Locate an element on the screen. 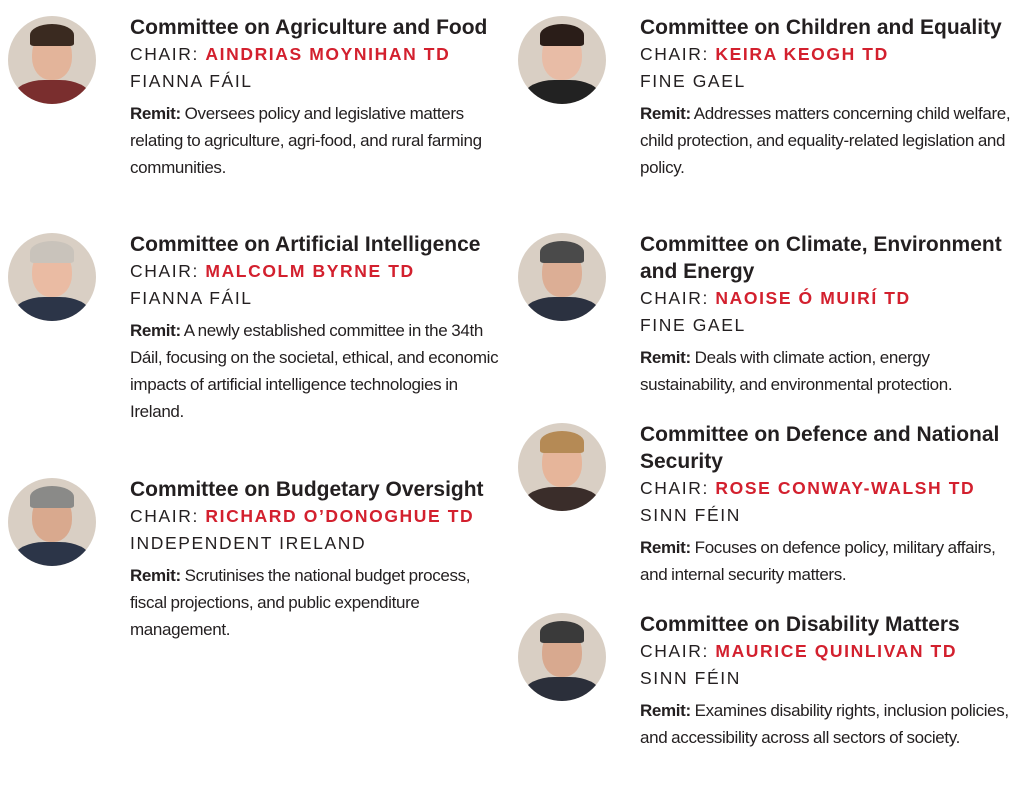 Image resolution: width=1024 pixels, height=787 pixels. party: INDEPENDENT IRELAND is located at coordinates (248, 543).